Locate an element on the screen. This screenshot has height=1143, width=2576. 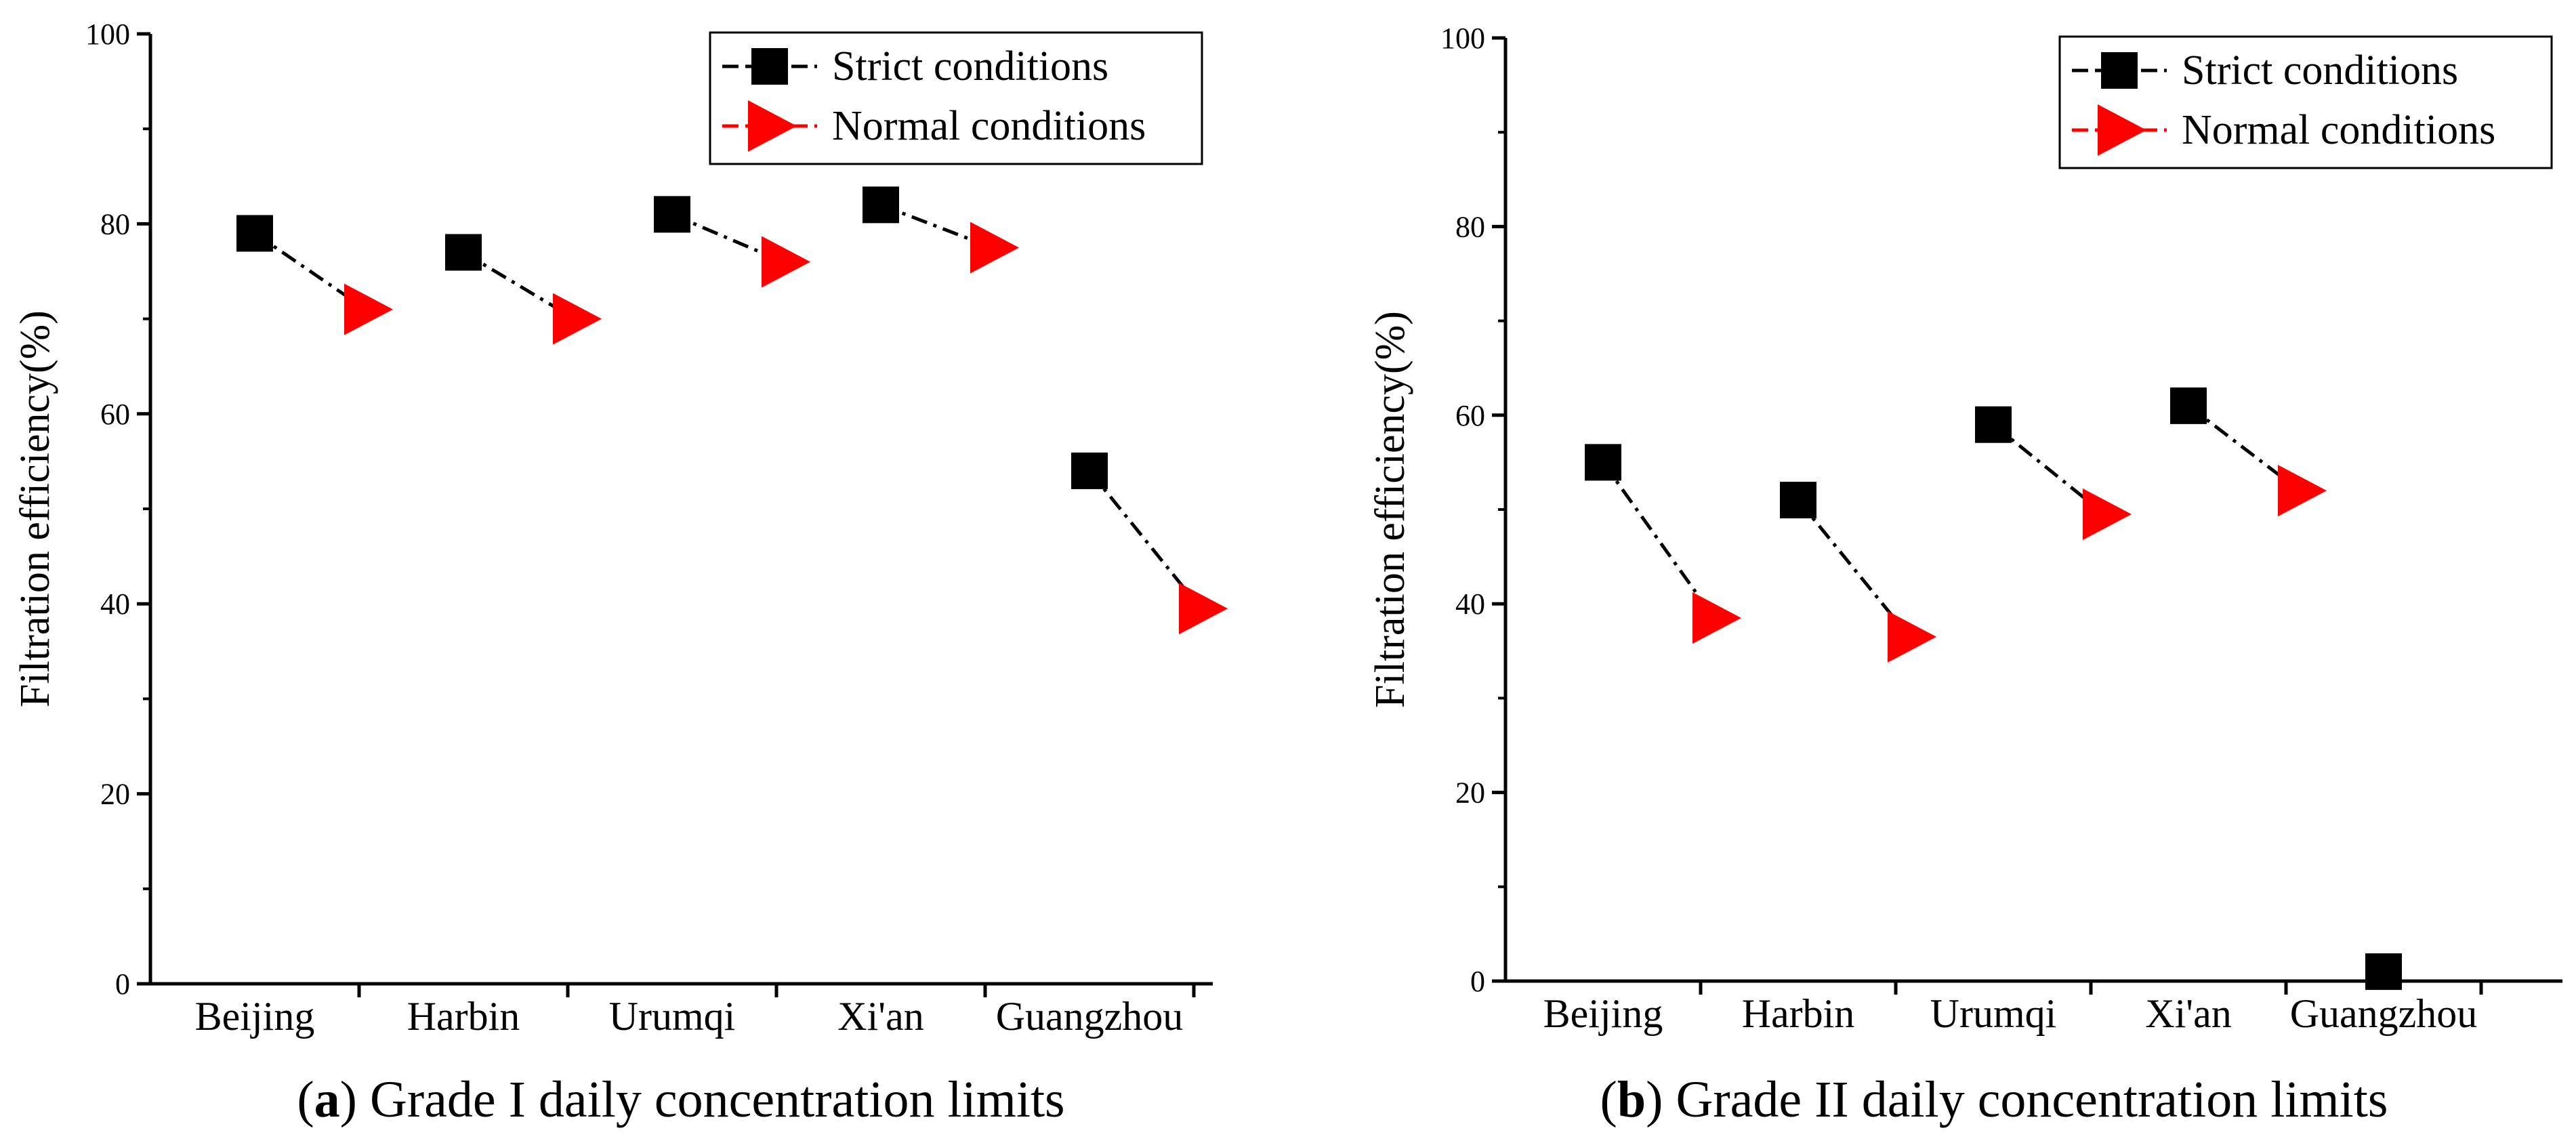
panel-caption: (a) Grade I daily concentration limits is located at coordinates (680, 1099).